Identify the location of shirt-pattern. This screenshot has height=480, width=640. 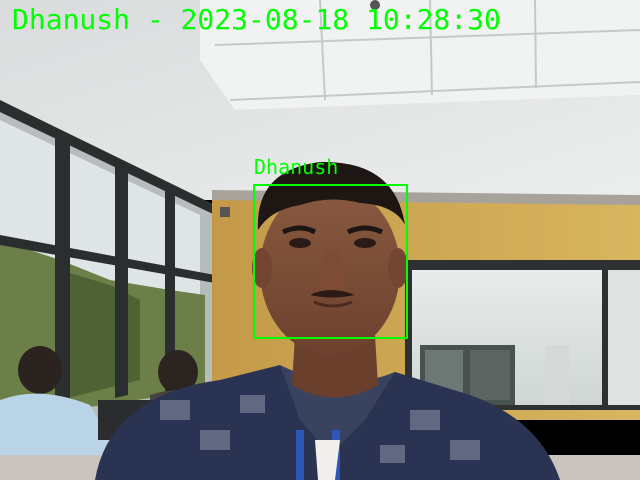
(320, 429).